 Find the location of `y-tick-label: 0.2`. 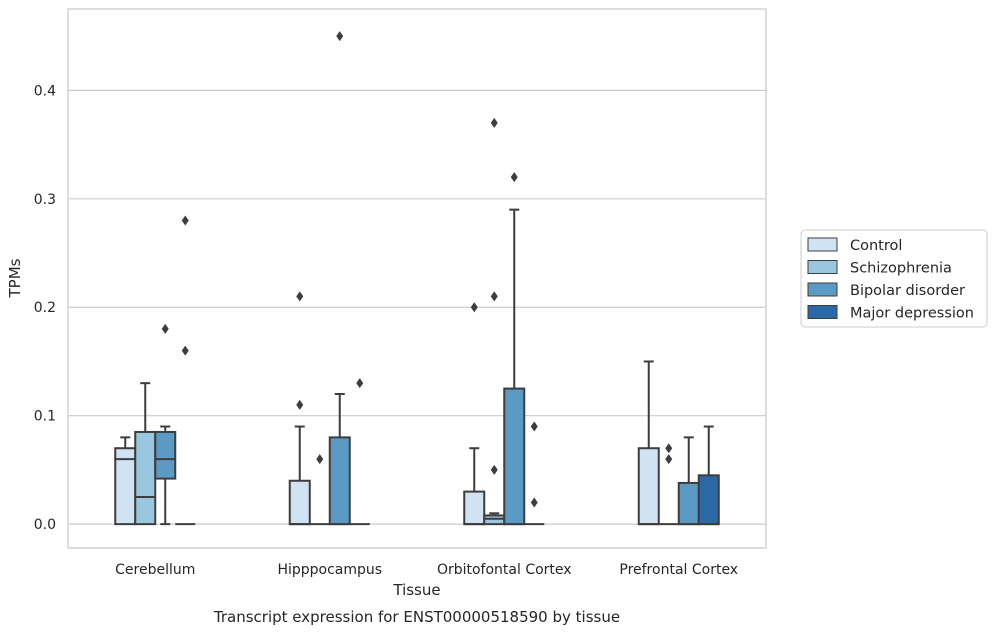

y-tick-label: 0.2 is located at coordinates (45, 308).